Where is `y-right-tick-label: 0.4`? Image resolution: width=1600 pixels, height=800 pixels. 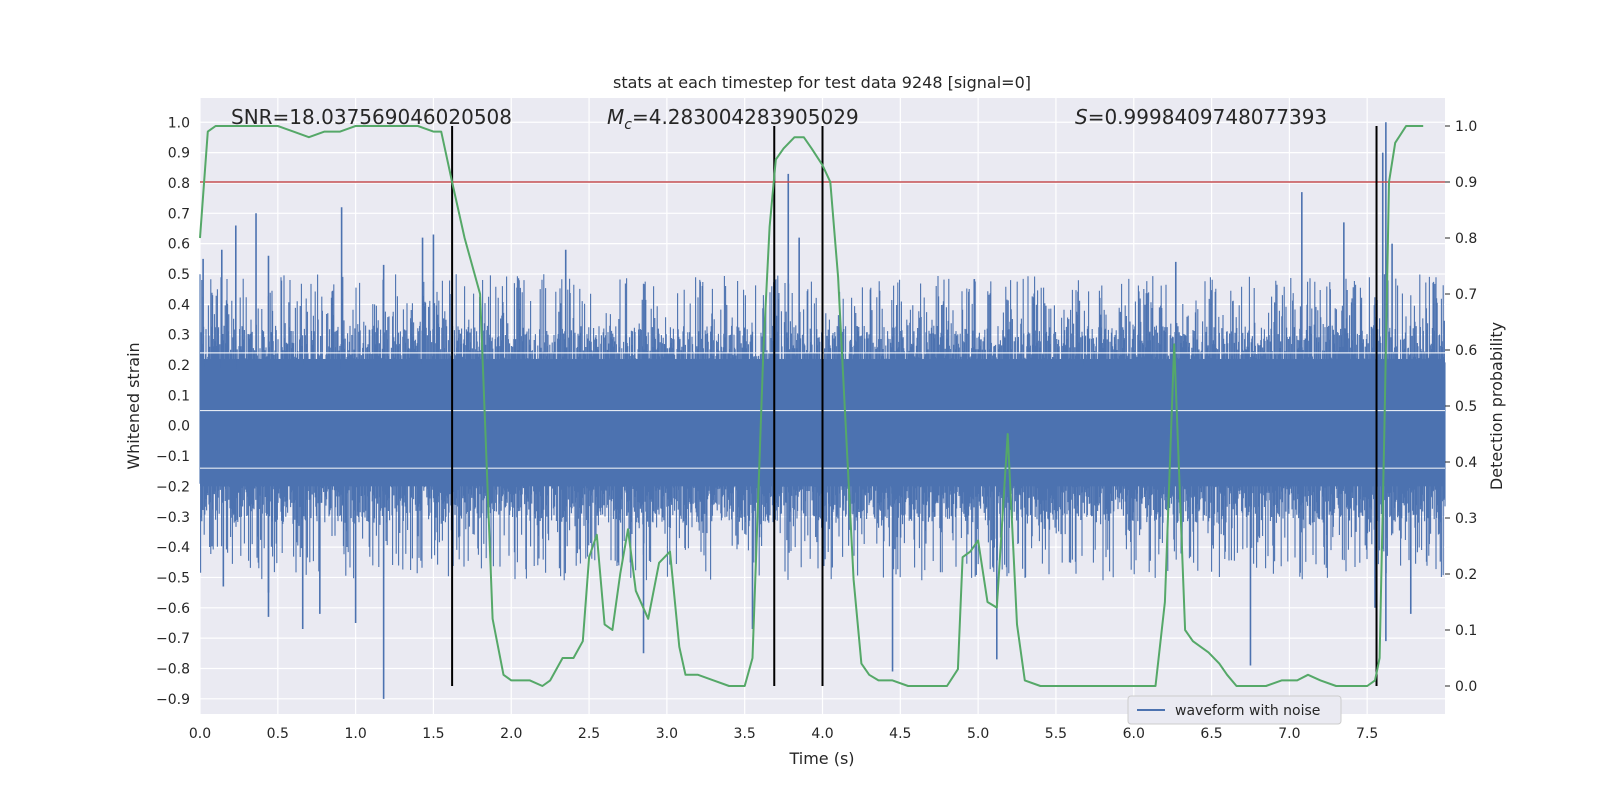 y-right-tick-label: 0.4 is located at coordinates (1466, 463).